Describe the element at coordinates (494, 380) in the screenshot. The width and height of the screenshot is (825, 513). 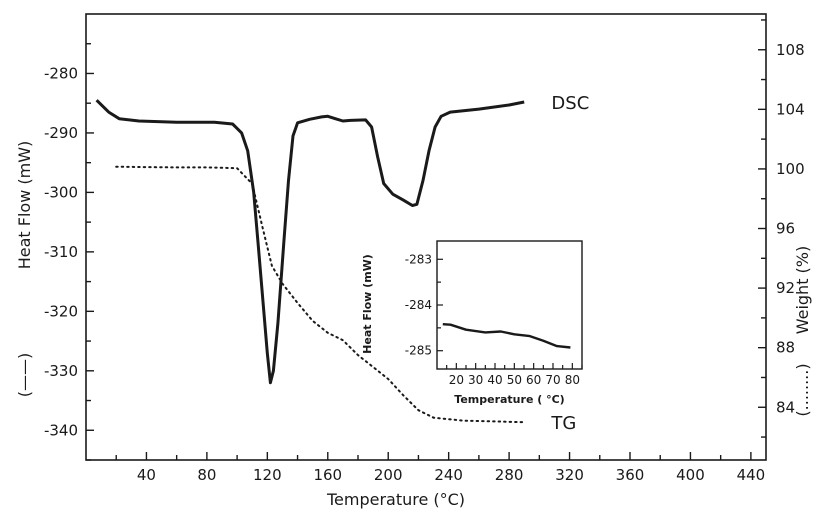
I see `inset-x-tick-label: 40` at that location.